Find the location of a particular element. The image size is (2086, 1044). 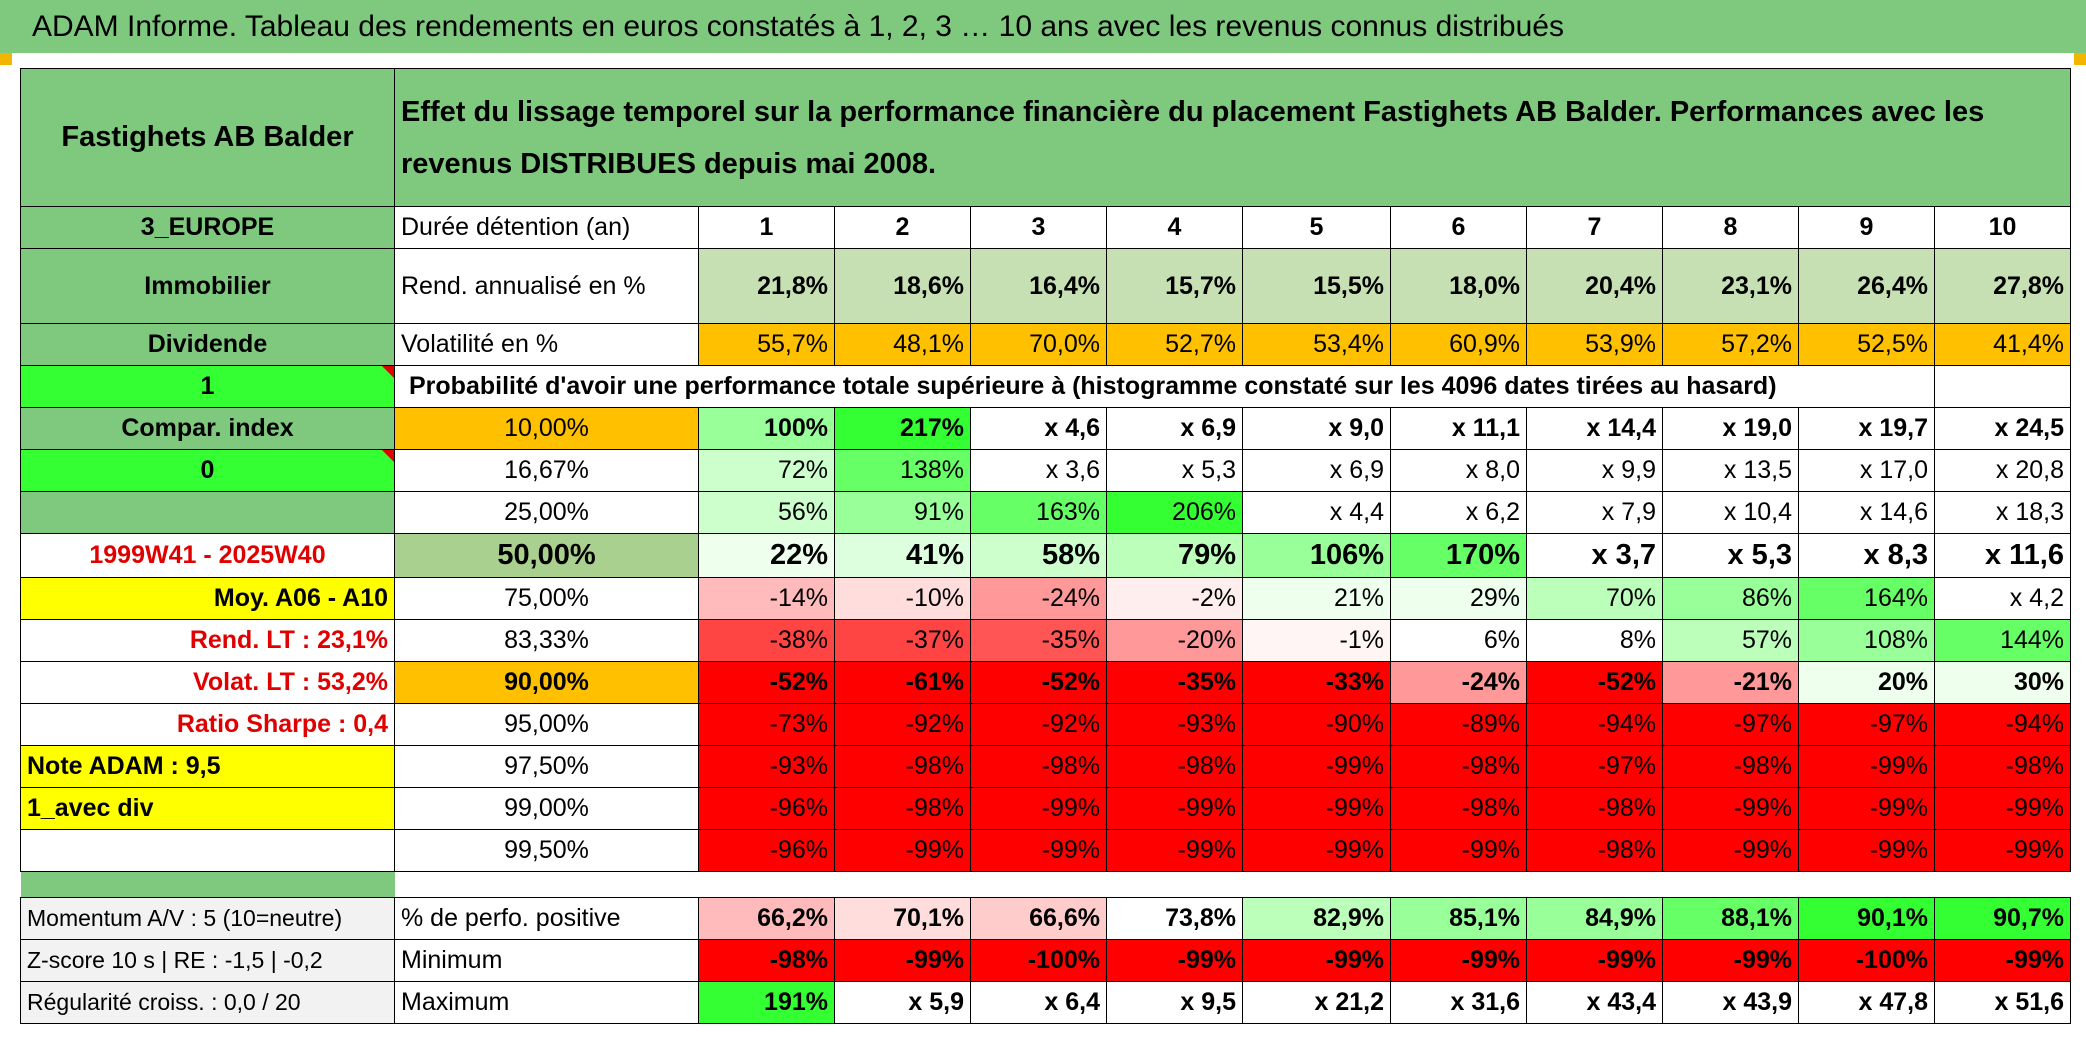

prob-value: 30% is located at coordinates (2002, 682).